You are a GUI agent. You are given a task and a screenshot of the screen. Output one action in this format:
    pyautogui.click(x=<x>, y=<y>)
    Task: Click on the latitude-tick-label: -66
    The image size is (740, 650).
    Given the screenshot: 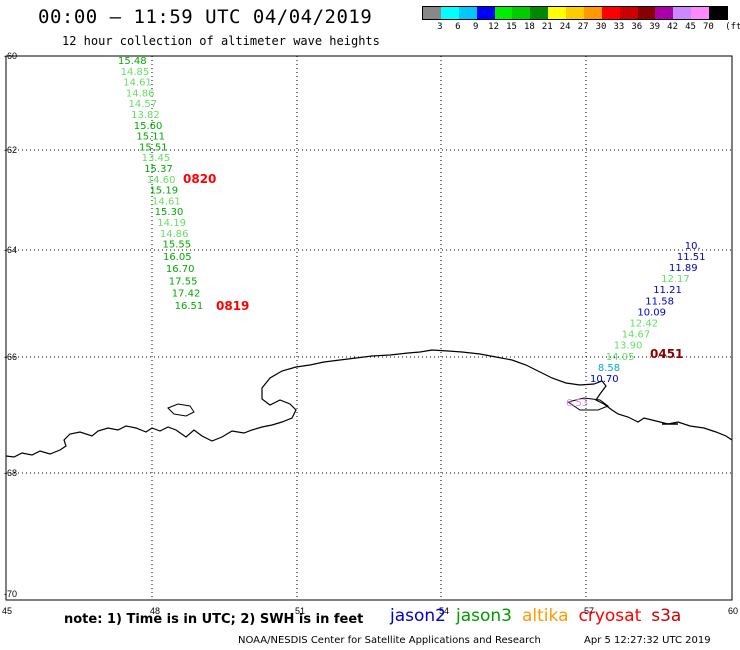 What is the action you would take?
    pyautogui.click(x=10, y=357)
    